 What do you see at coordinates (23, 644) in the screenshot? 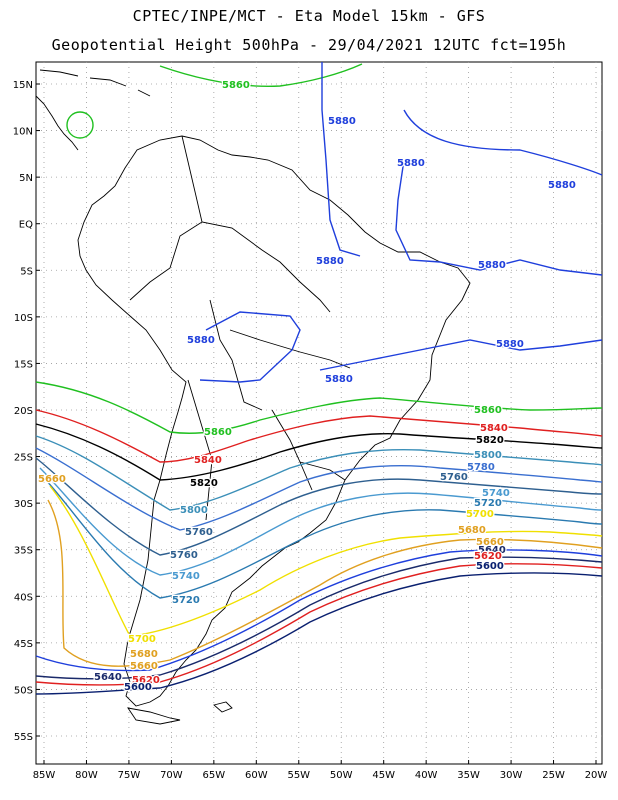
I see `lat-tick-label: 45S` at bounding box center [23, 644].